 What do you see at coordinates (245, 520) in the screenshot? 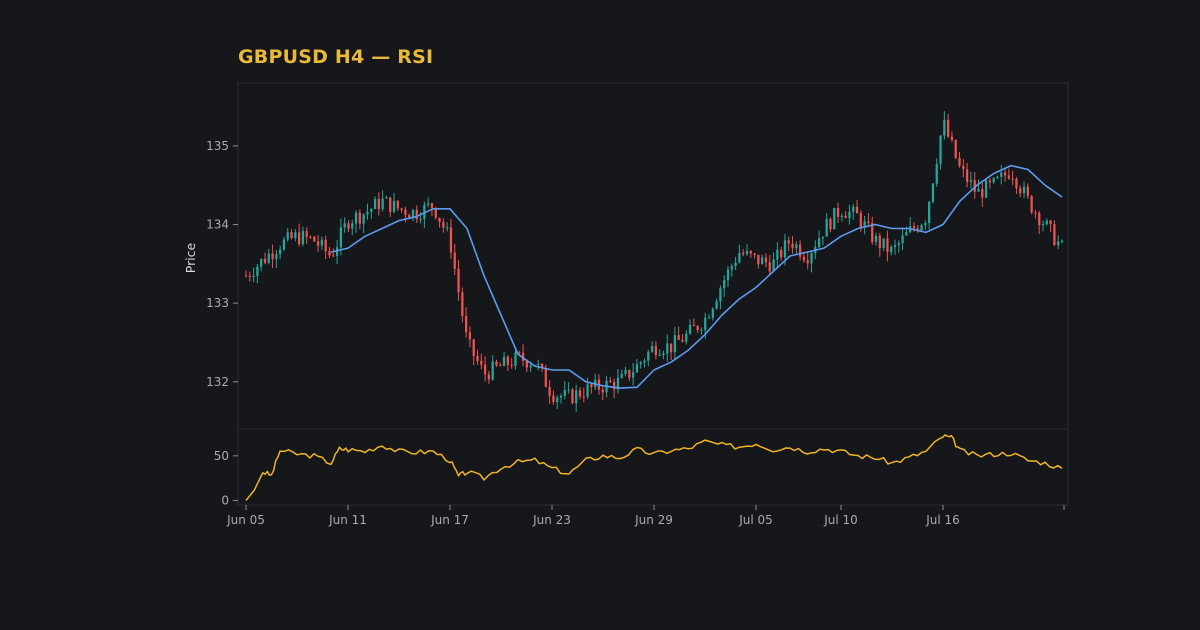
I see `xtick-label: Jun 05` at bounding box center [245, 520].